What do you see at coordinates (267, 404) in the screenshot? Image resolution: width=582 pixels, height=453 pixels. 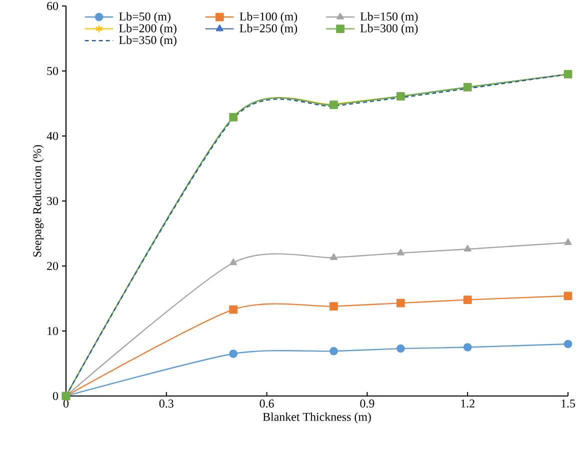 I see `x-tick-label: 0.6` at bounding box center [267, 404].